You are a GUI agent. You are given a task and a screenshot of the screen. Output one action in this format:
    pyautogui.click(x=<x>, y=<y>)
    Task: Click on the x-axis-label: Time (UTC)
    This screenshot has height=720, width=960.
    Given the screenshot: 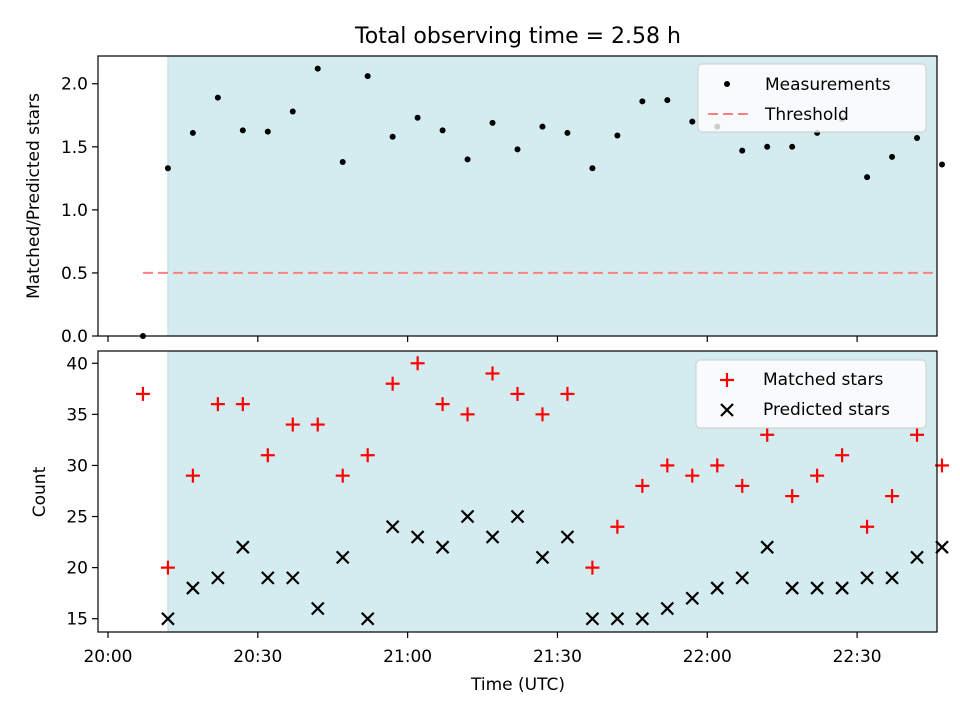 What is the action you would take?
    pyautogui.click(x=517, y=685)
    